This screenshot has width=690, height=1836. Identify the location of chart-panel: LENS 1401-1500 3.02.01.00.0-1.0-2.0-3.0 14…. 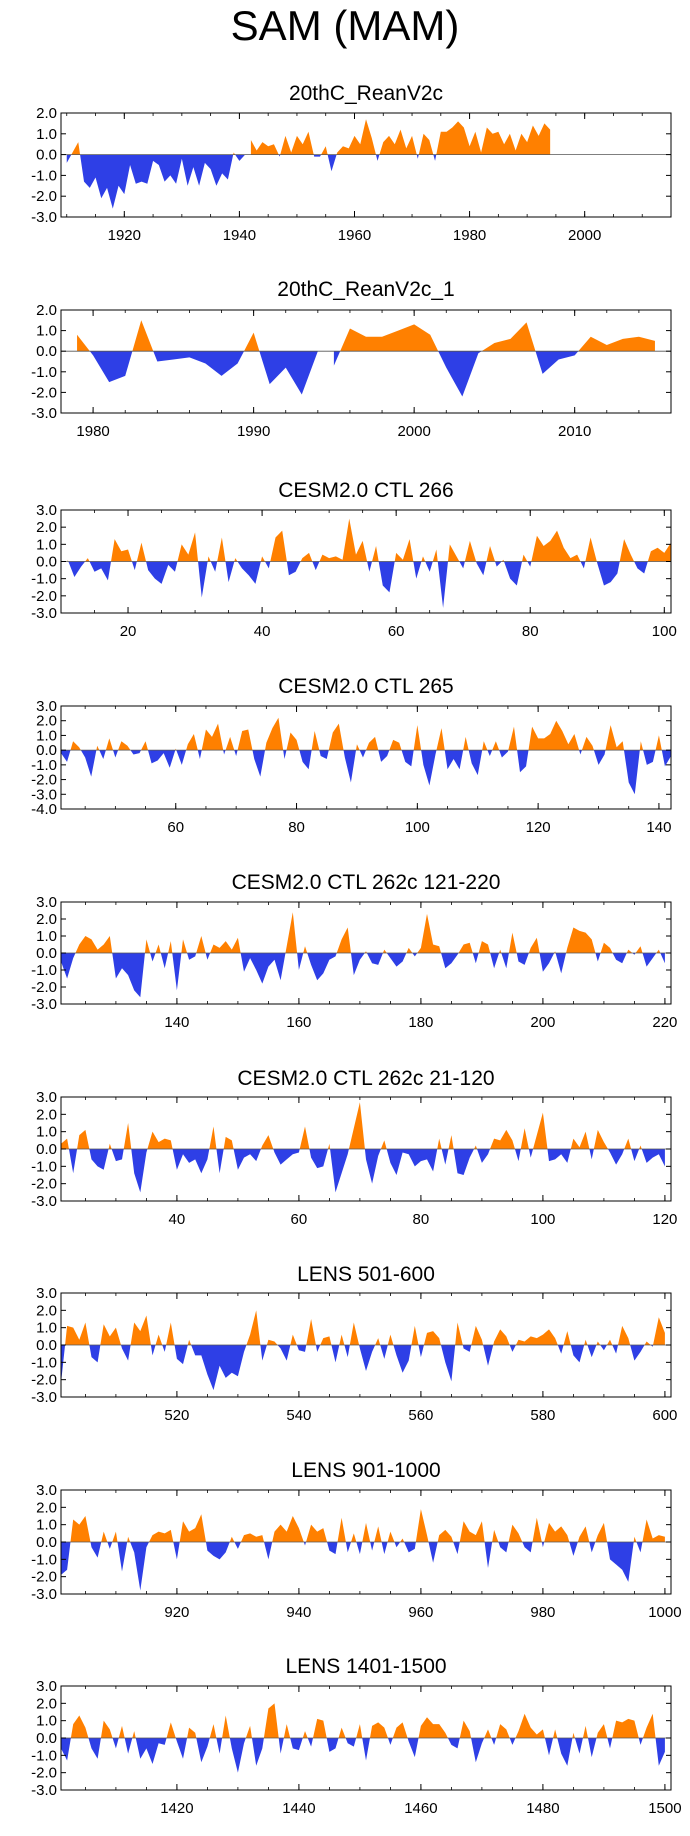
(356, 1736).